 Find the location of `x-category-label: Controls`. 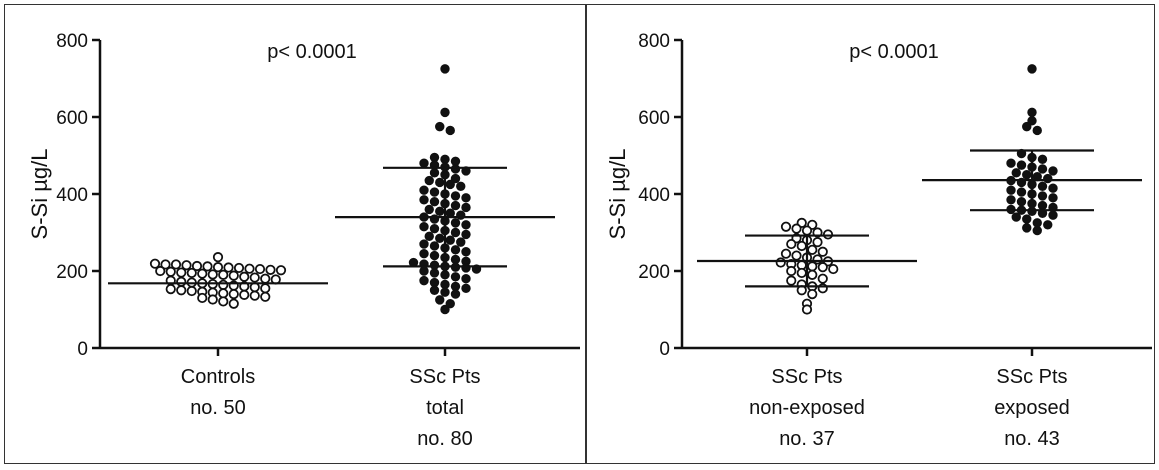

x-category-label: Controls is located at coordinates (218, 377).